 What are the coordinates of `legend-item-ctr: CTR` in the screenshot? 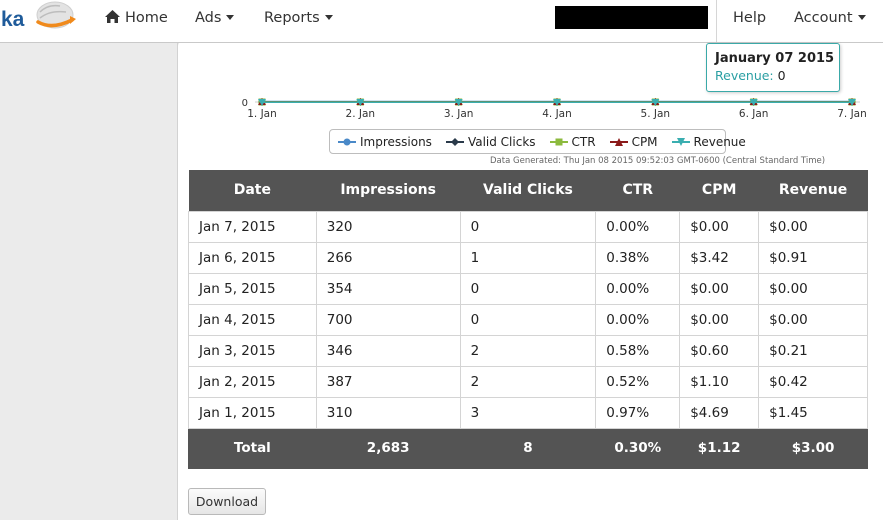 It's located at (572, 141).